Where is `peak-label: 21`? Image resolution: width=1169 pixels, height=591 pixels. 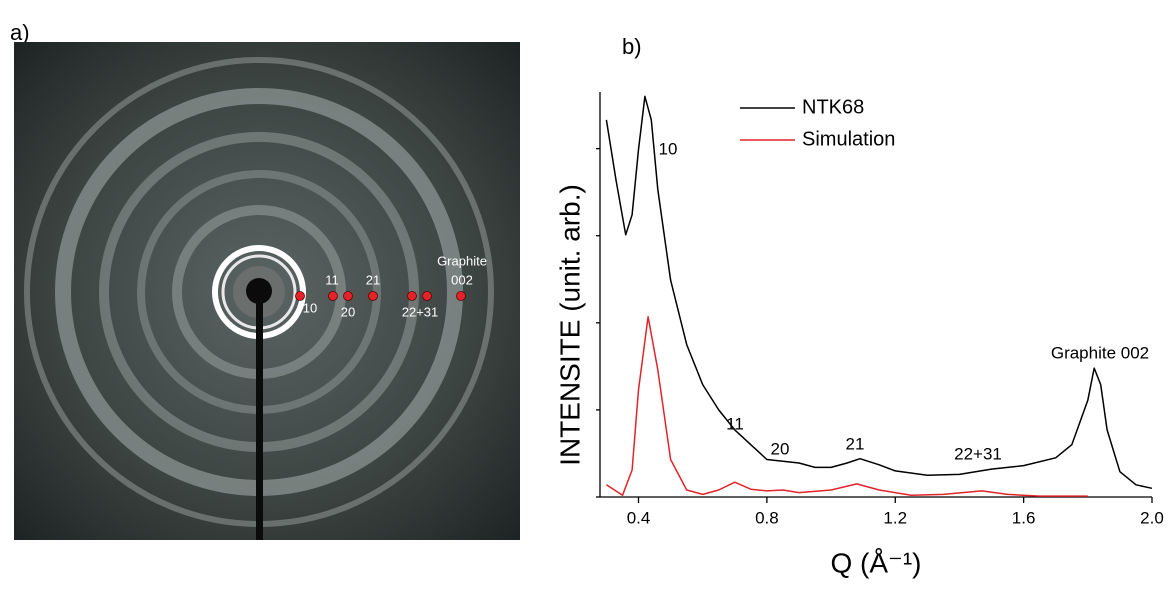 peak-label: 21 is located at coordinates (373, 279).